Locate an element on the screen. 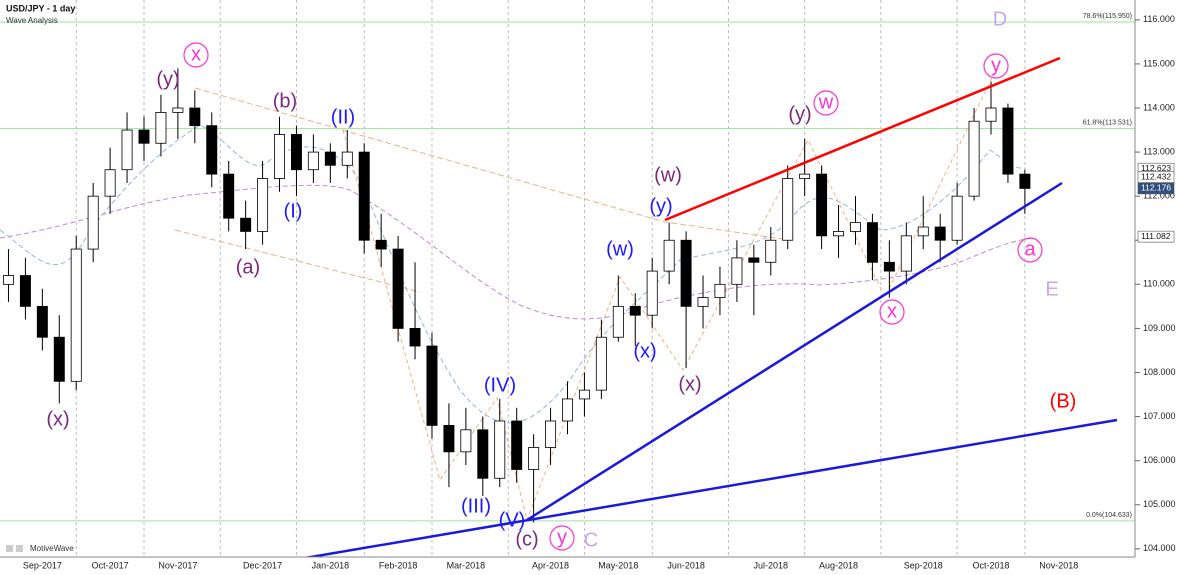  price-tag-label: 112.176 is located at coordinates (1156, 188).